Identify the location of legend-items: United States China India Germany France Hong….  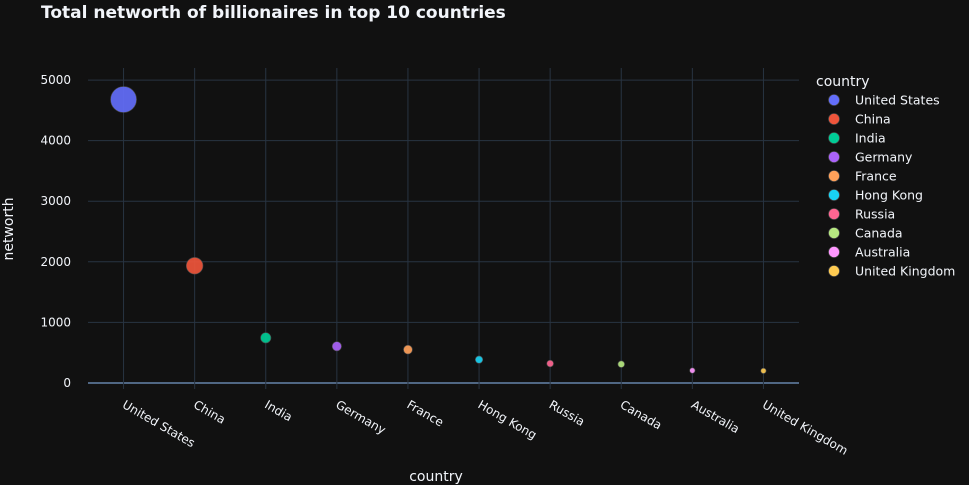
(892, 186).